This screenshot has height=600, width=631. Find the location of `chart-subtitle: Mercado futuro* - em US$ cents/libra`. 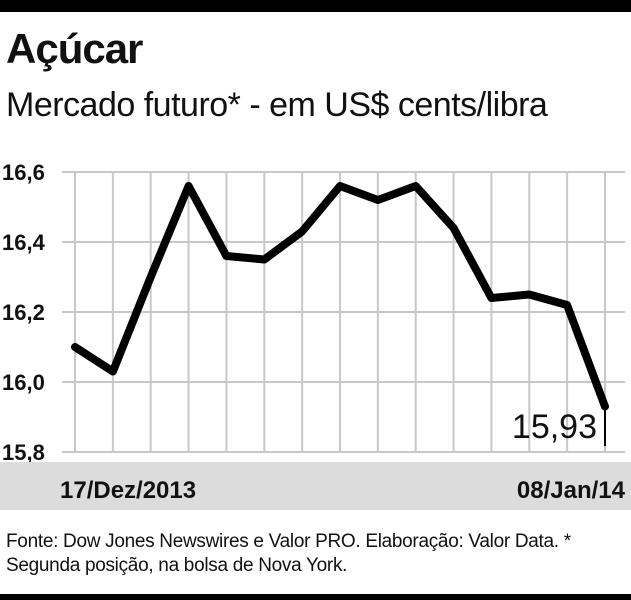

chart-subtitle: Mercado futuro* - em US$ cents/libra is located at coordinates (277, 105).